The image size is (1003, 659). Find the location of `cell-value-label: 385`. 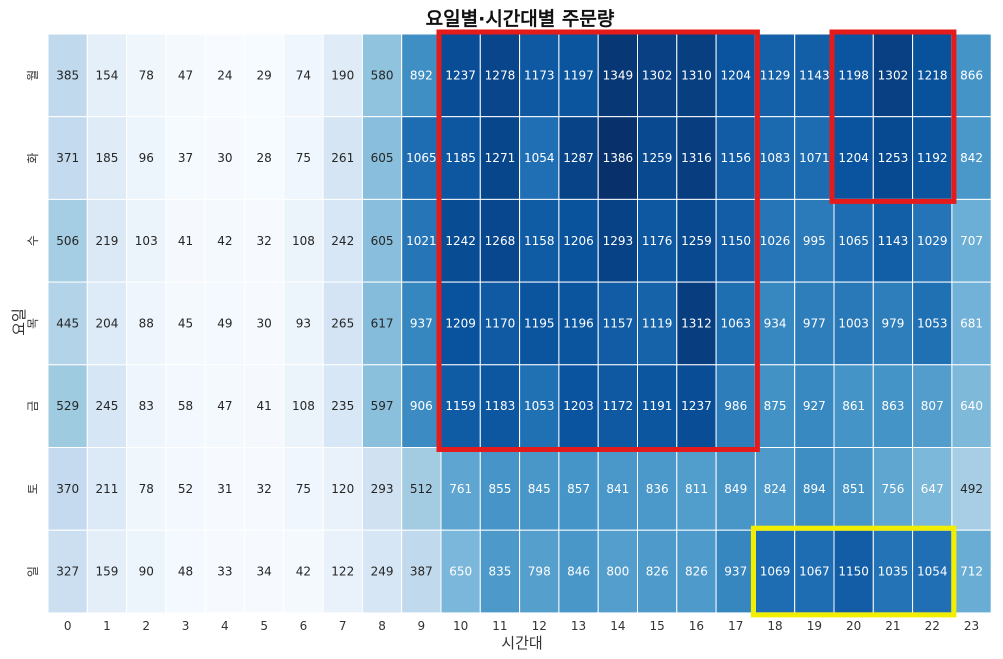

cell-value-label: 385 is located at coordinates (67, 75).